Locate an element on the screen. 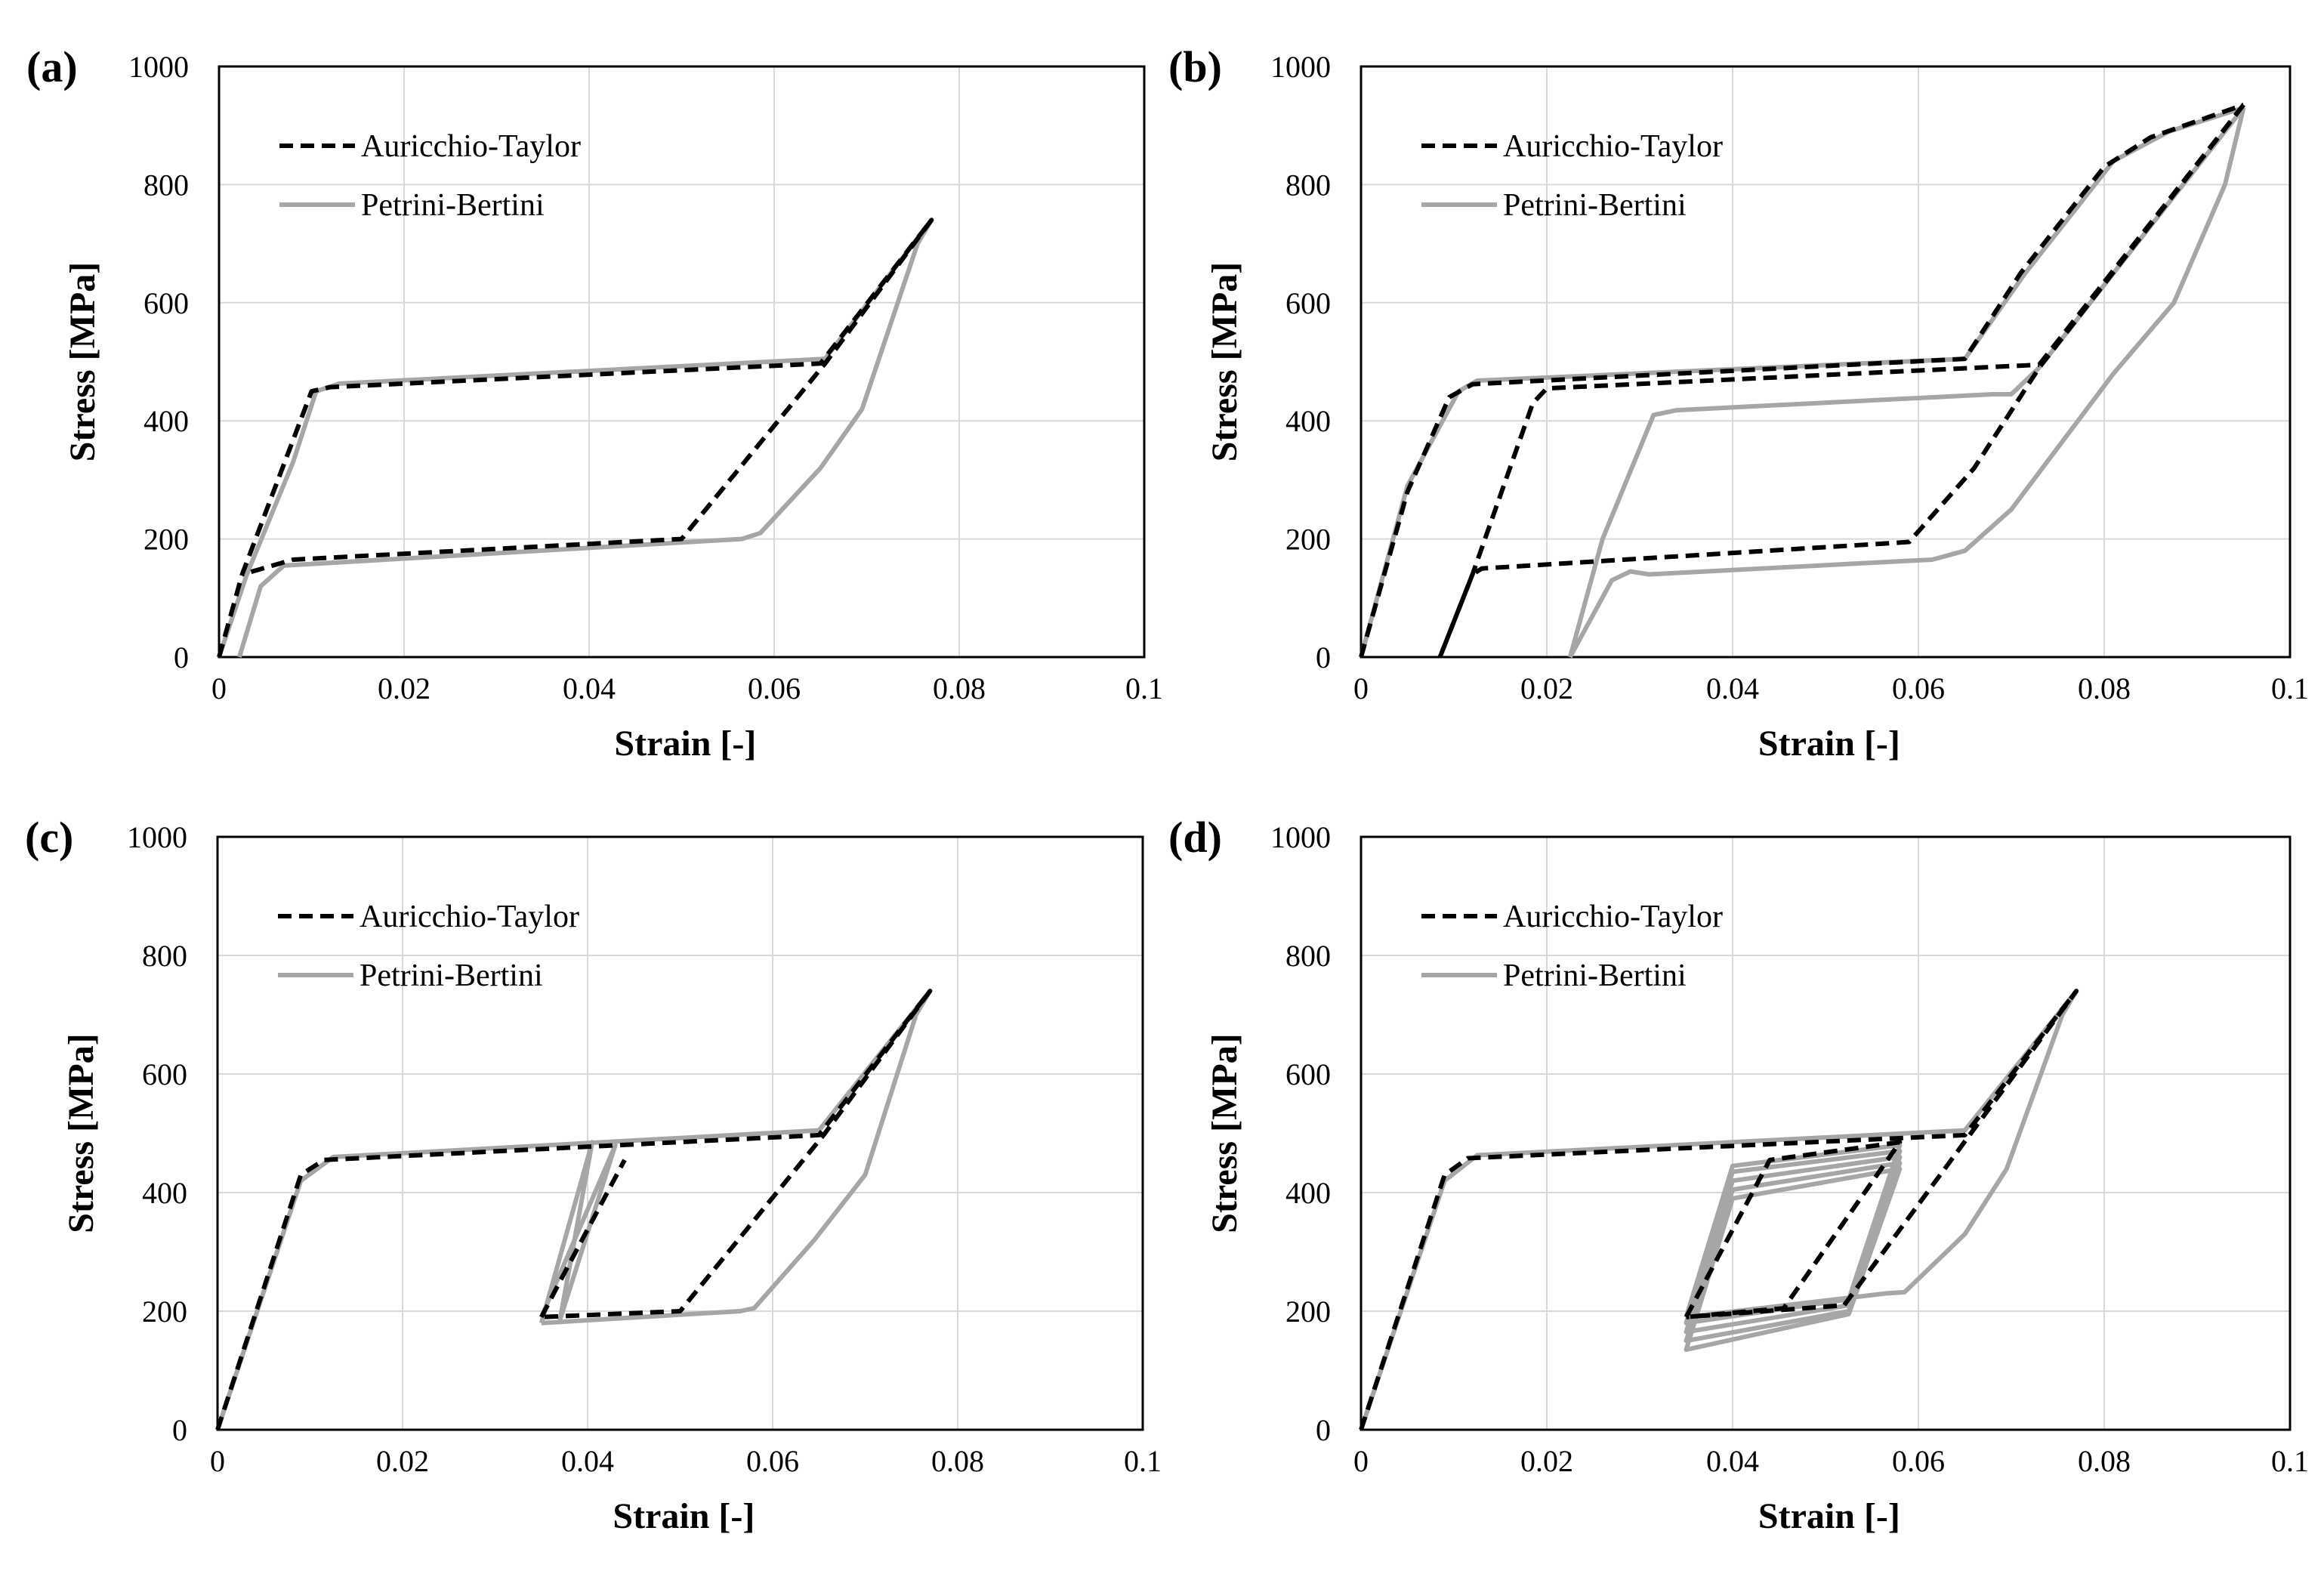  panel-label: (d) is located at coordinates (1195, 837).